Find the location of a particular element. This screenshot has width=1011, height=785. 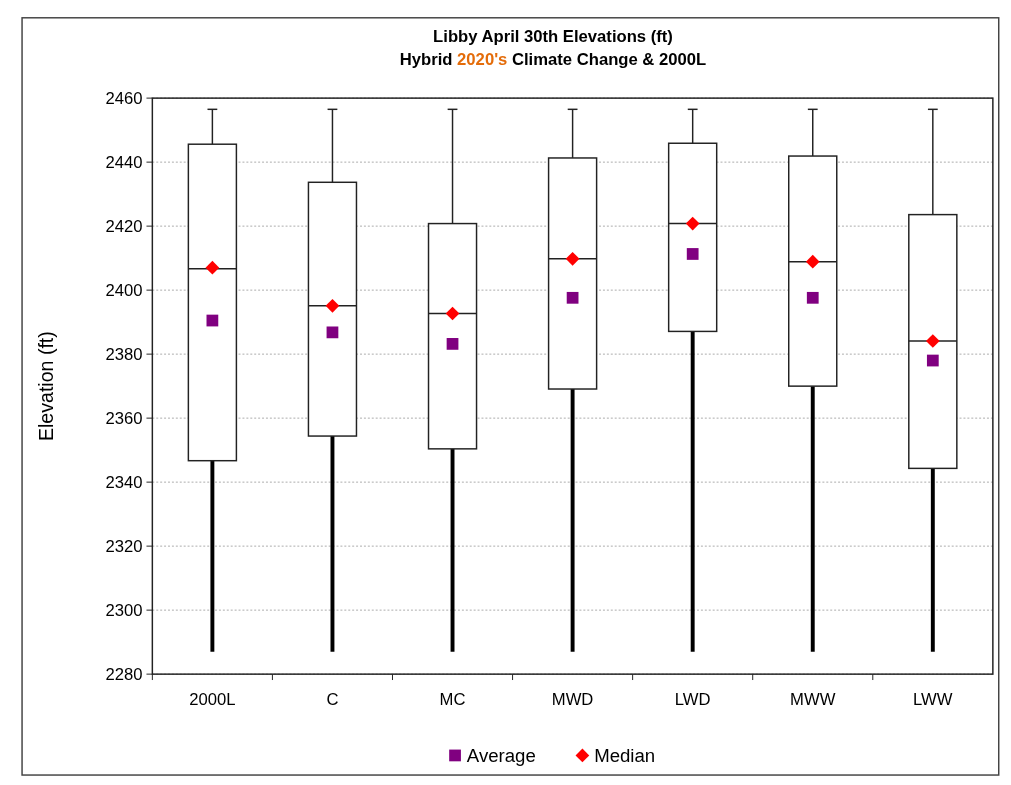

x-tick-label: C is located at coordinates (332, 700).